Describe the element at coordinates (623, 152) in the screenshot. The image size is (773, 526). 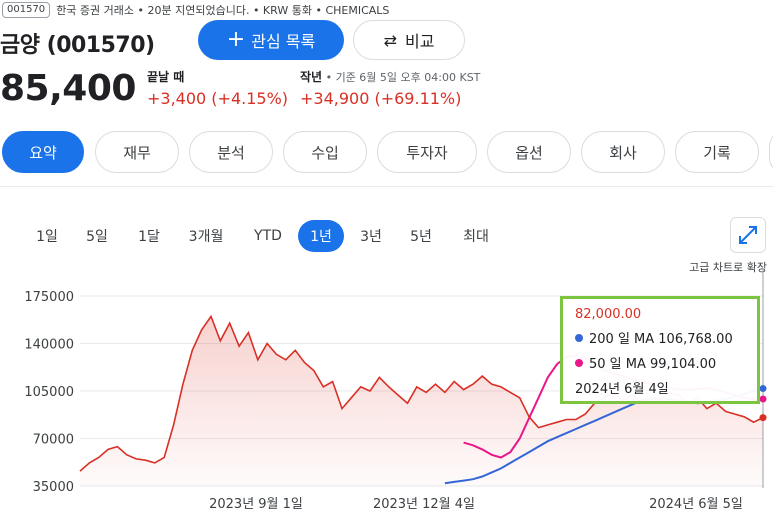
I see `tab-company: 회사` at that location.